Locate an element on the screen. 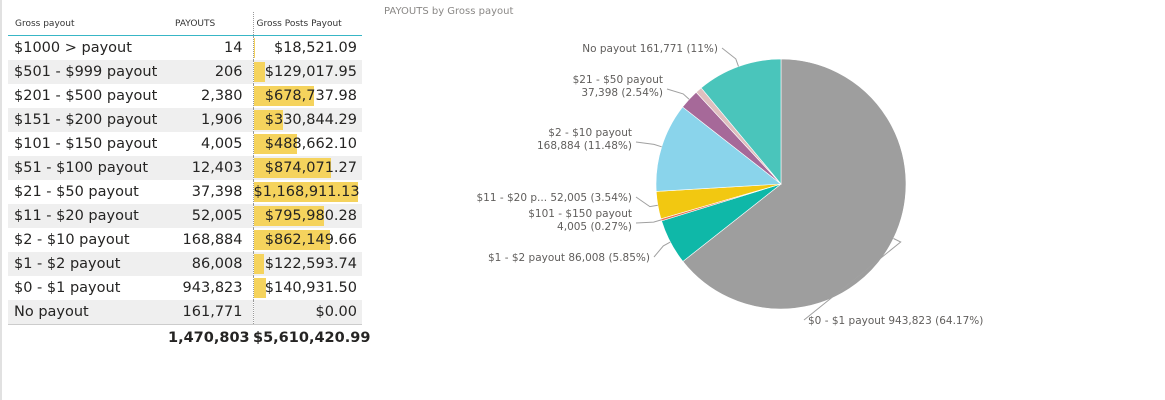  slice-label: $11 - $20 p... 52,005 (3.54%) is located at coordinates (554, 198).